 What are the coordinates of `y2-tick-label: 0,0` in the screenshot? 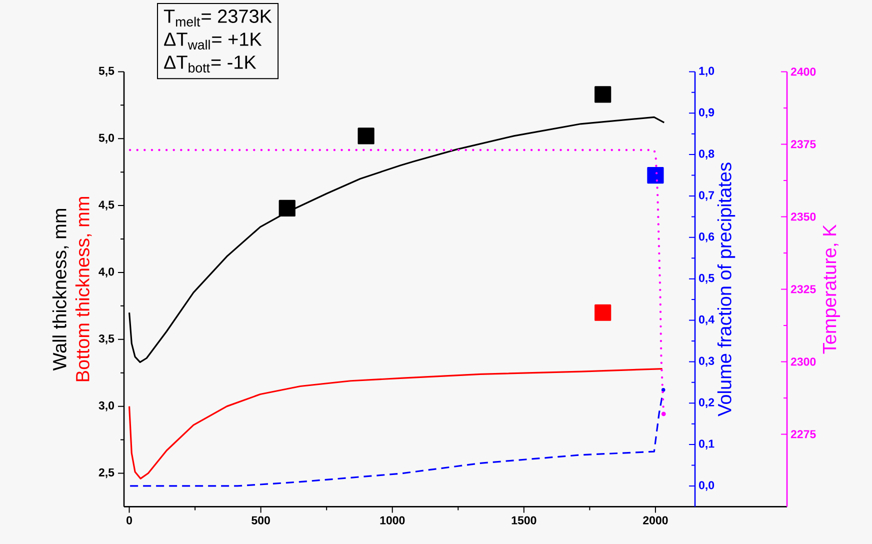 It's located at (706, 486).